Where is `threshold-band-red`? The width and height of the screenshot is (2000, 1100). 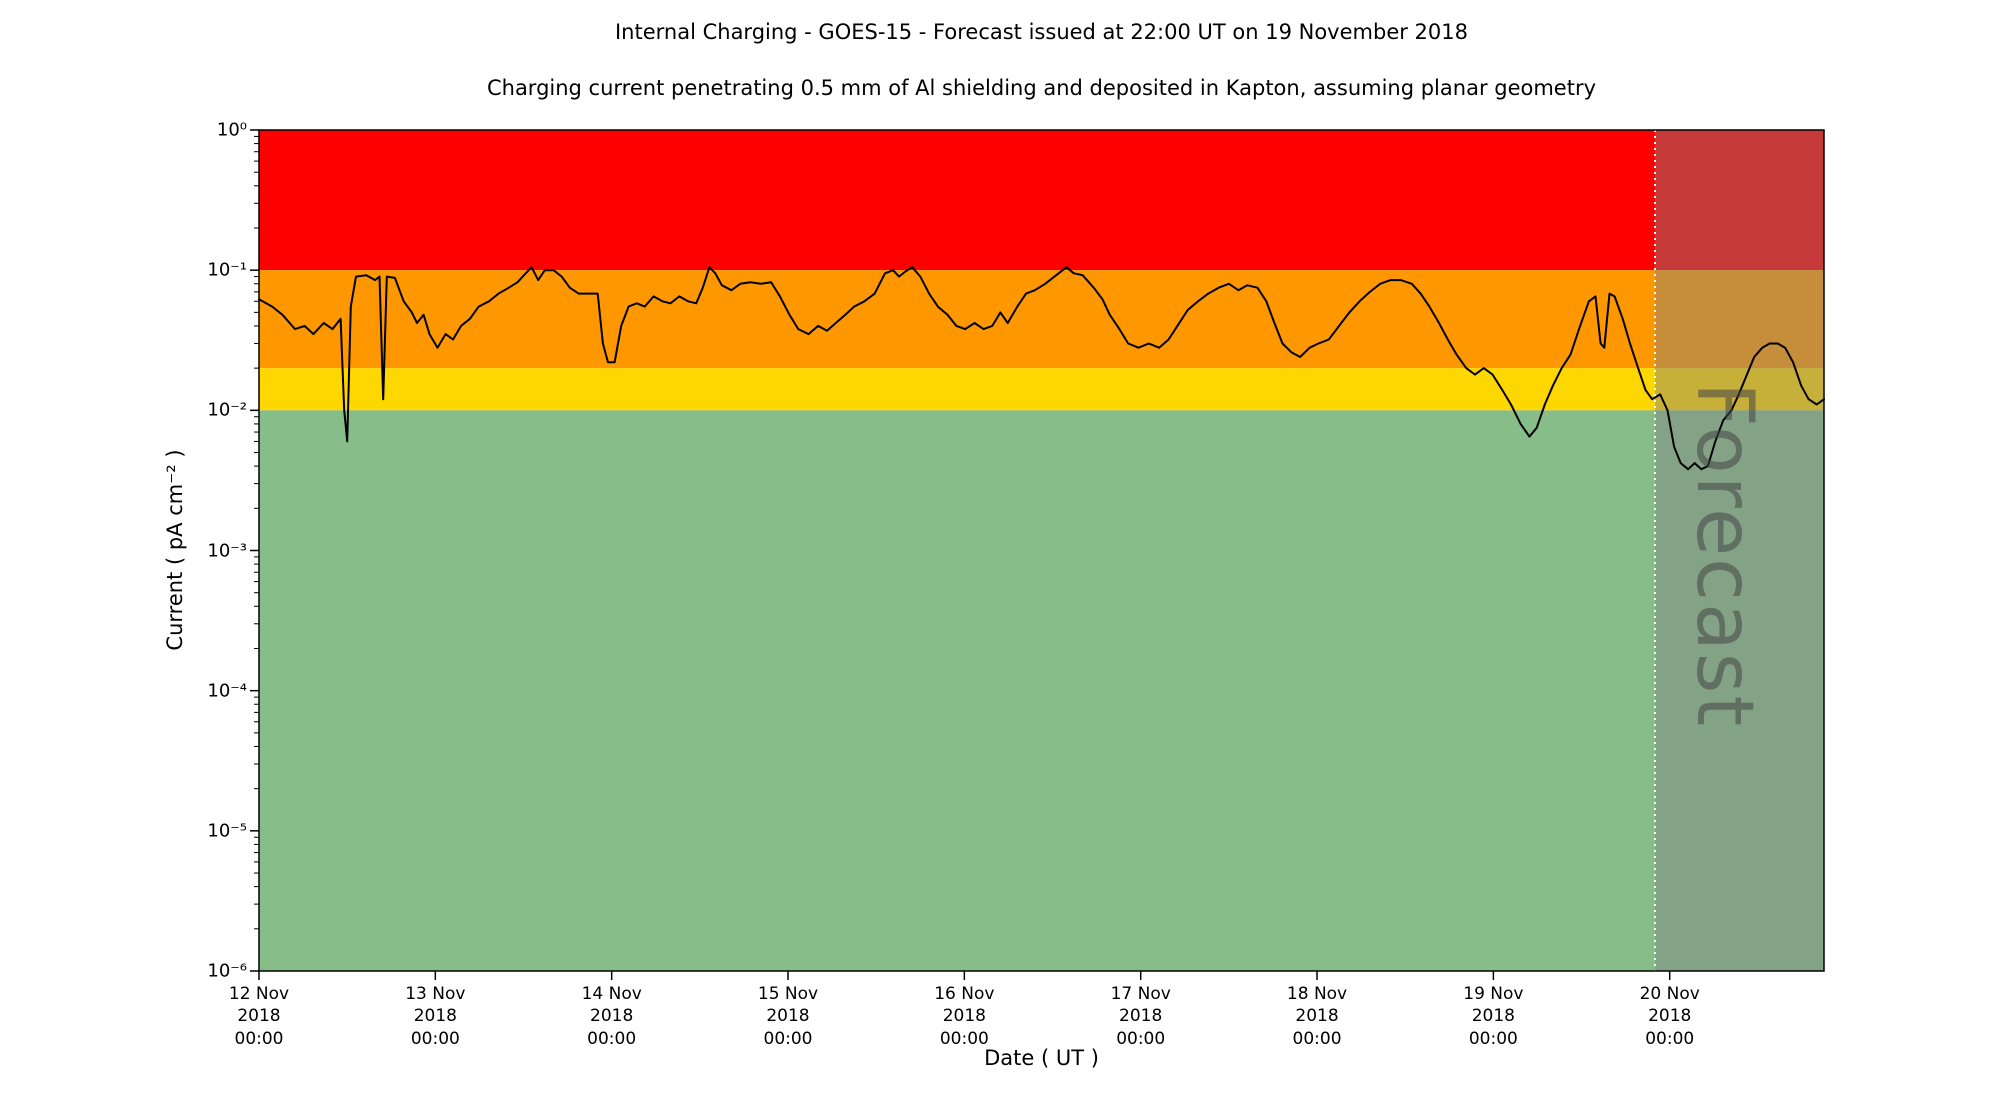 threshold-band-red is located at coordinates (1041, 200).